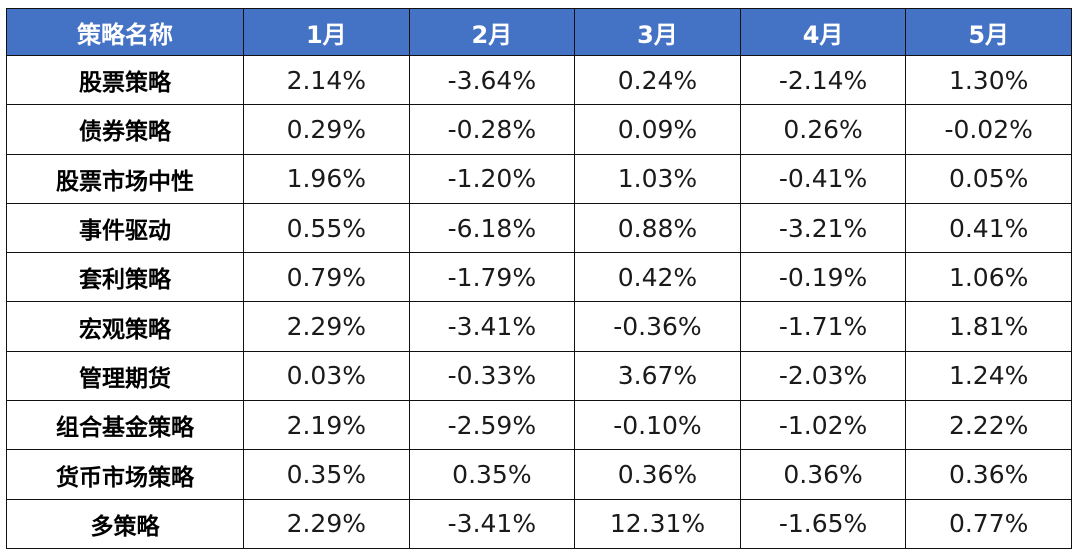 The height and width of the screenshot is (551, 1080). Describe the element at coordinates (125, 228) in the screenshot. I see `row-label-cell: 事件驱动` at that location.